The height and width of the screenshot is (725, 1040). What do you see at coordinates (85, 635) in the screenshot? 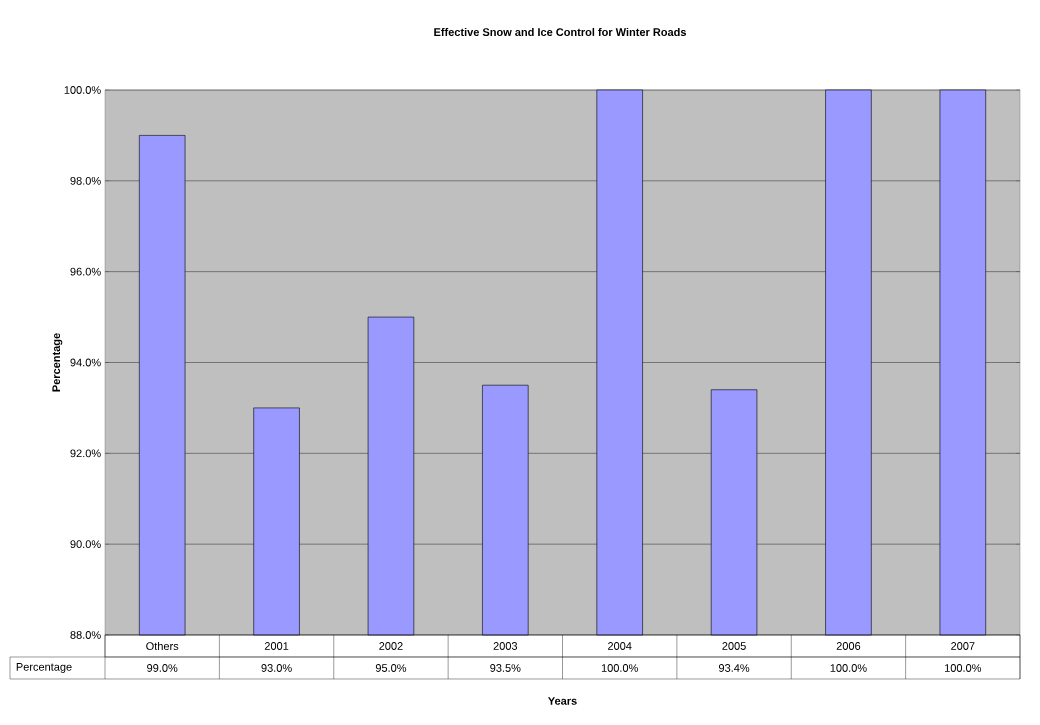
I see `y-tick-label: 88.0%` at bounding box center [85, 635].